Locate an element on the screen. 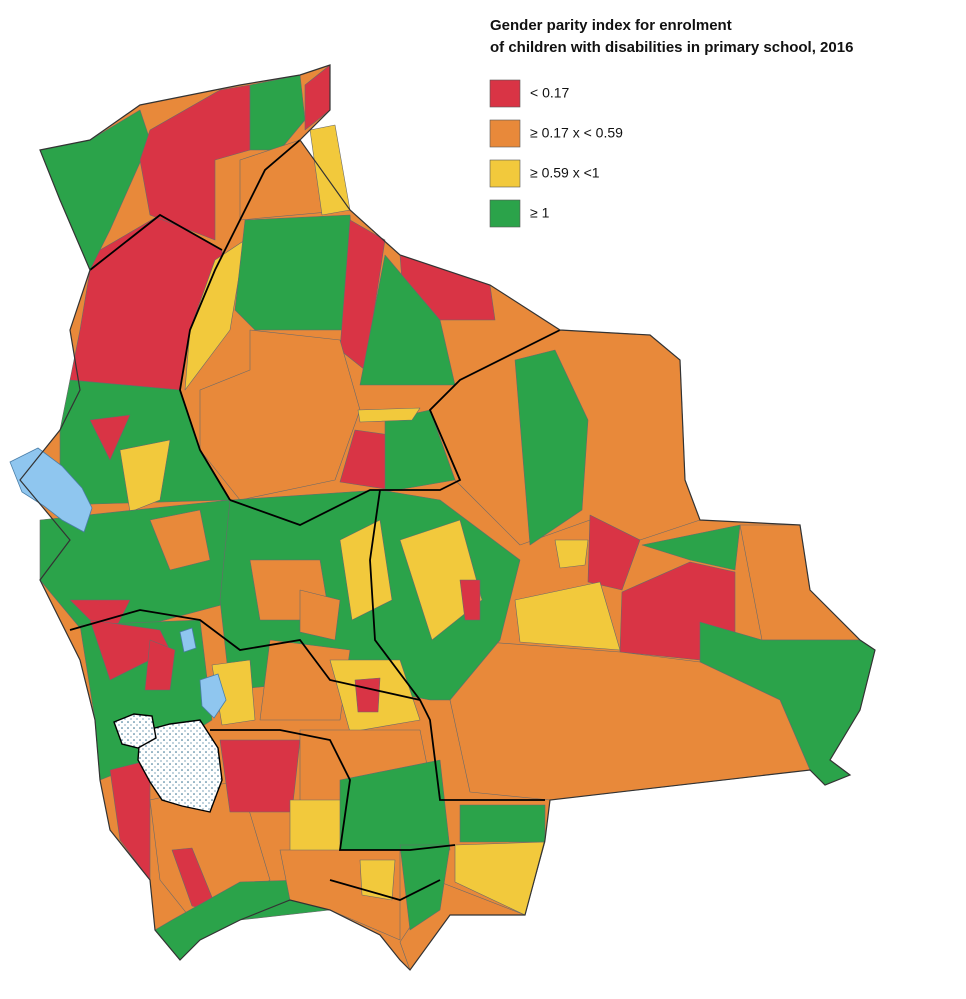 The width and height of the screenshot is (966, 999). legend-label: ≥ 0.17 x < 0.59 is located at coordinates (576, 133).